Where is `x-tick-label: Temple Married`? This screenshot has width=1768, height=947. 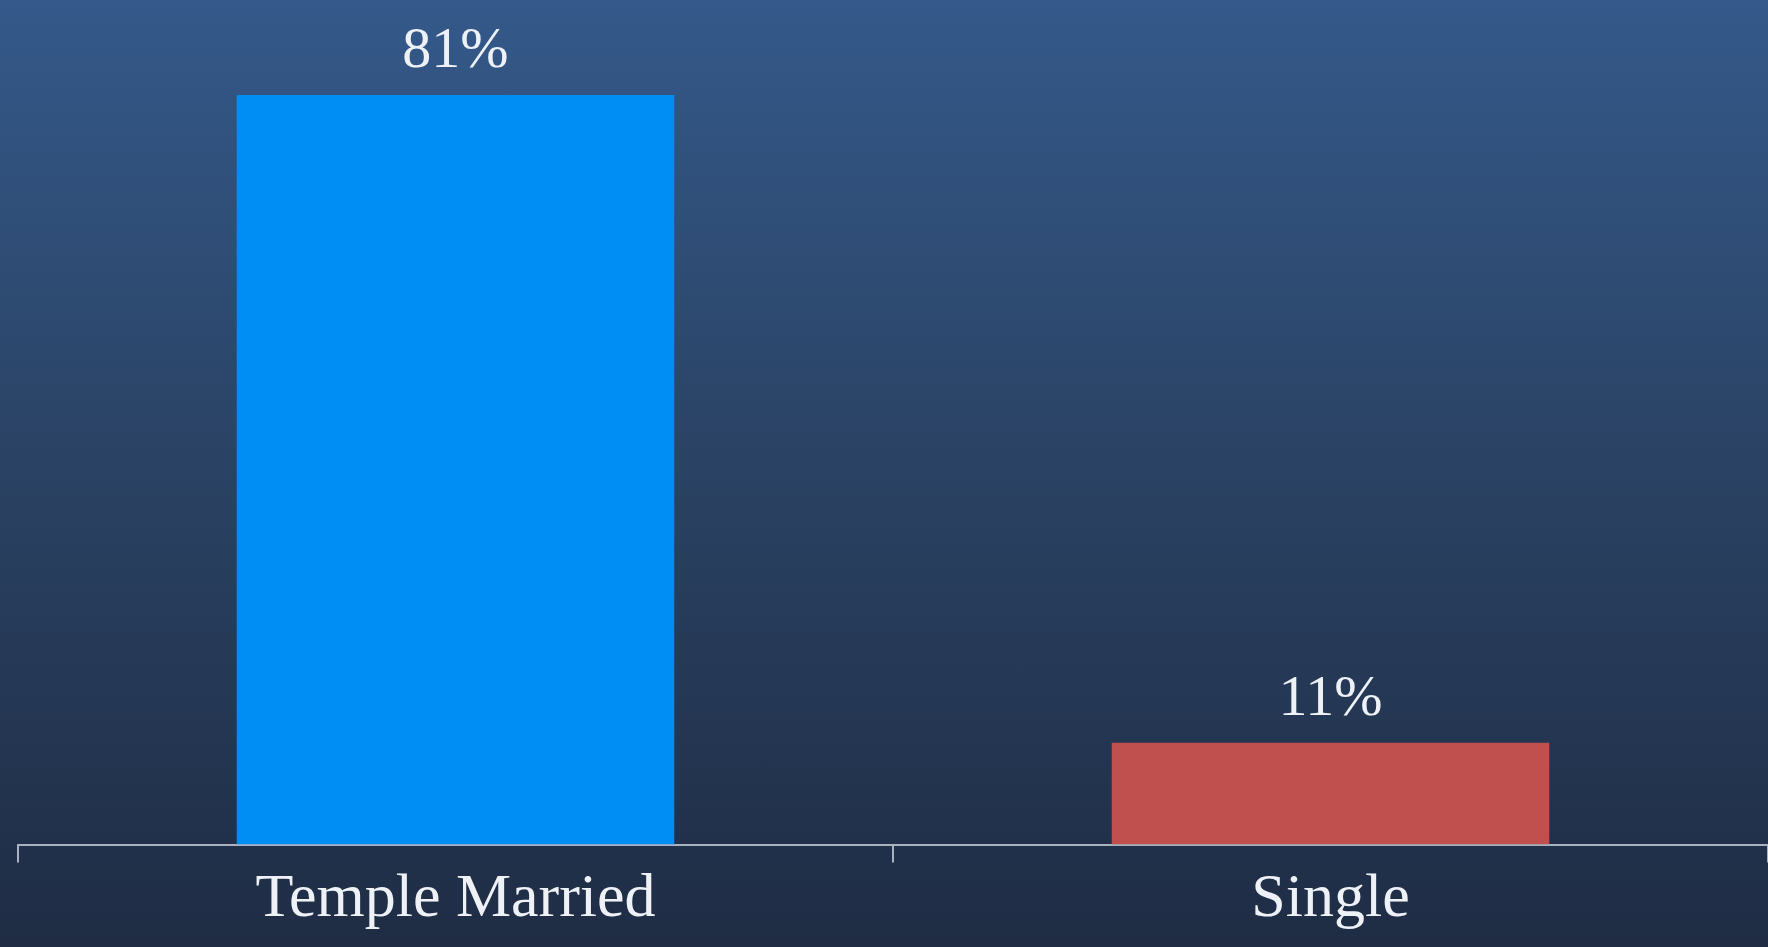
x-tick-label: Temple Married is located at coordinates (455, 895).